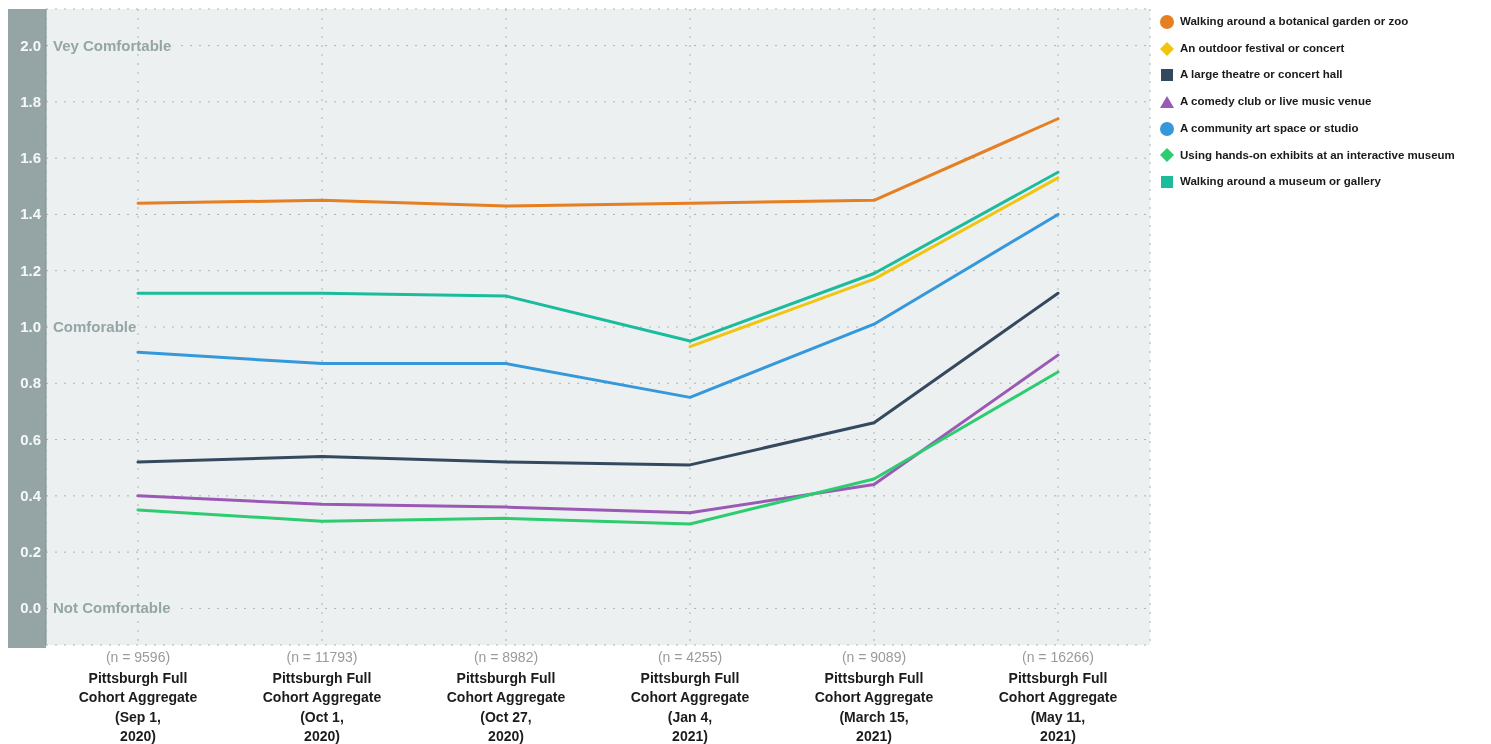 This screenshot has height=744, width=1491. Describe the element at coordinates (322, 696) in the screenshot. I see `x-tick-label: (n = 11793) Pittsburgh Full Cohort Aggregate (Oct 1, 2020)` at that location.